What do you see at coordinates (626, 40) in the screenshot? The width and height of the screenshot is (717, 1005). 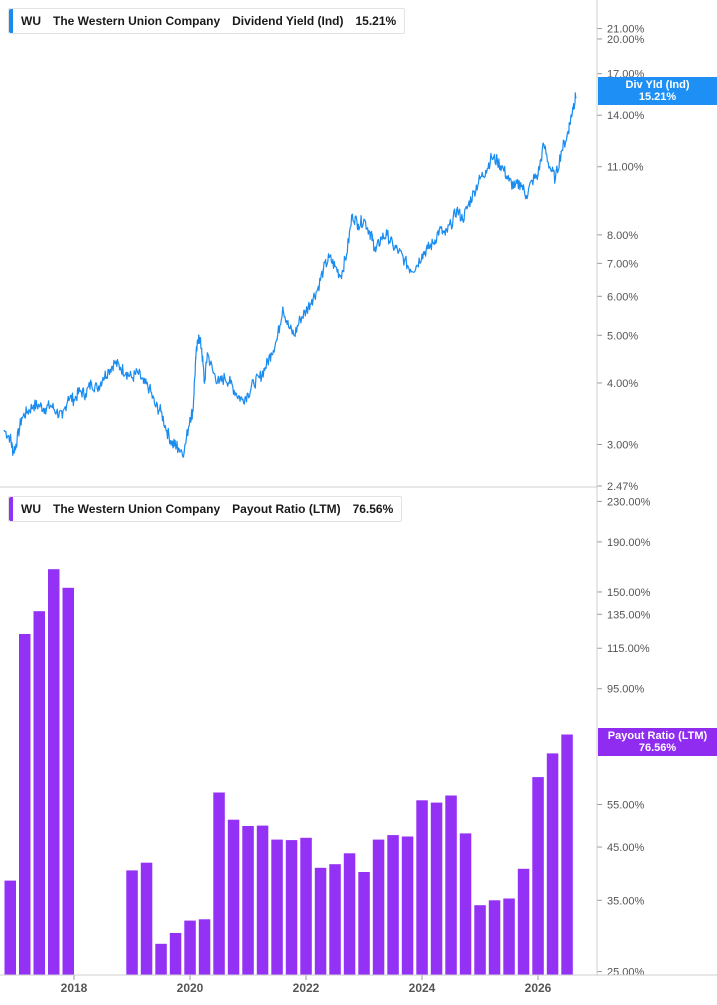 I see `y-tick-tick-label: 20.00%` at bounding box center [626, 40].